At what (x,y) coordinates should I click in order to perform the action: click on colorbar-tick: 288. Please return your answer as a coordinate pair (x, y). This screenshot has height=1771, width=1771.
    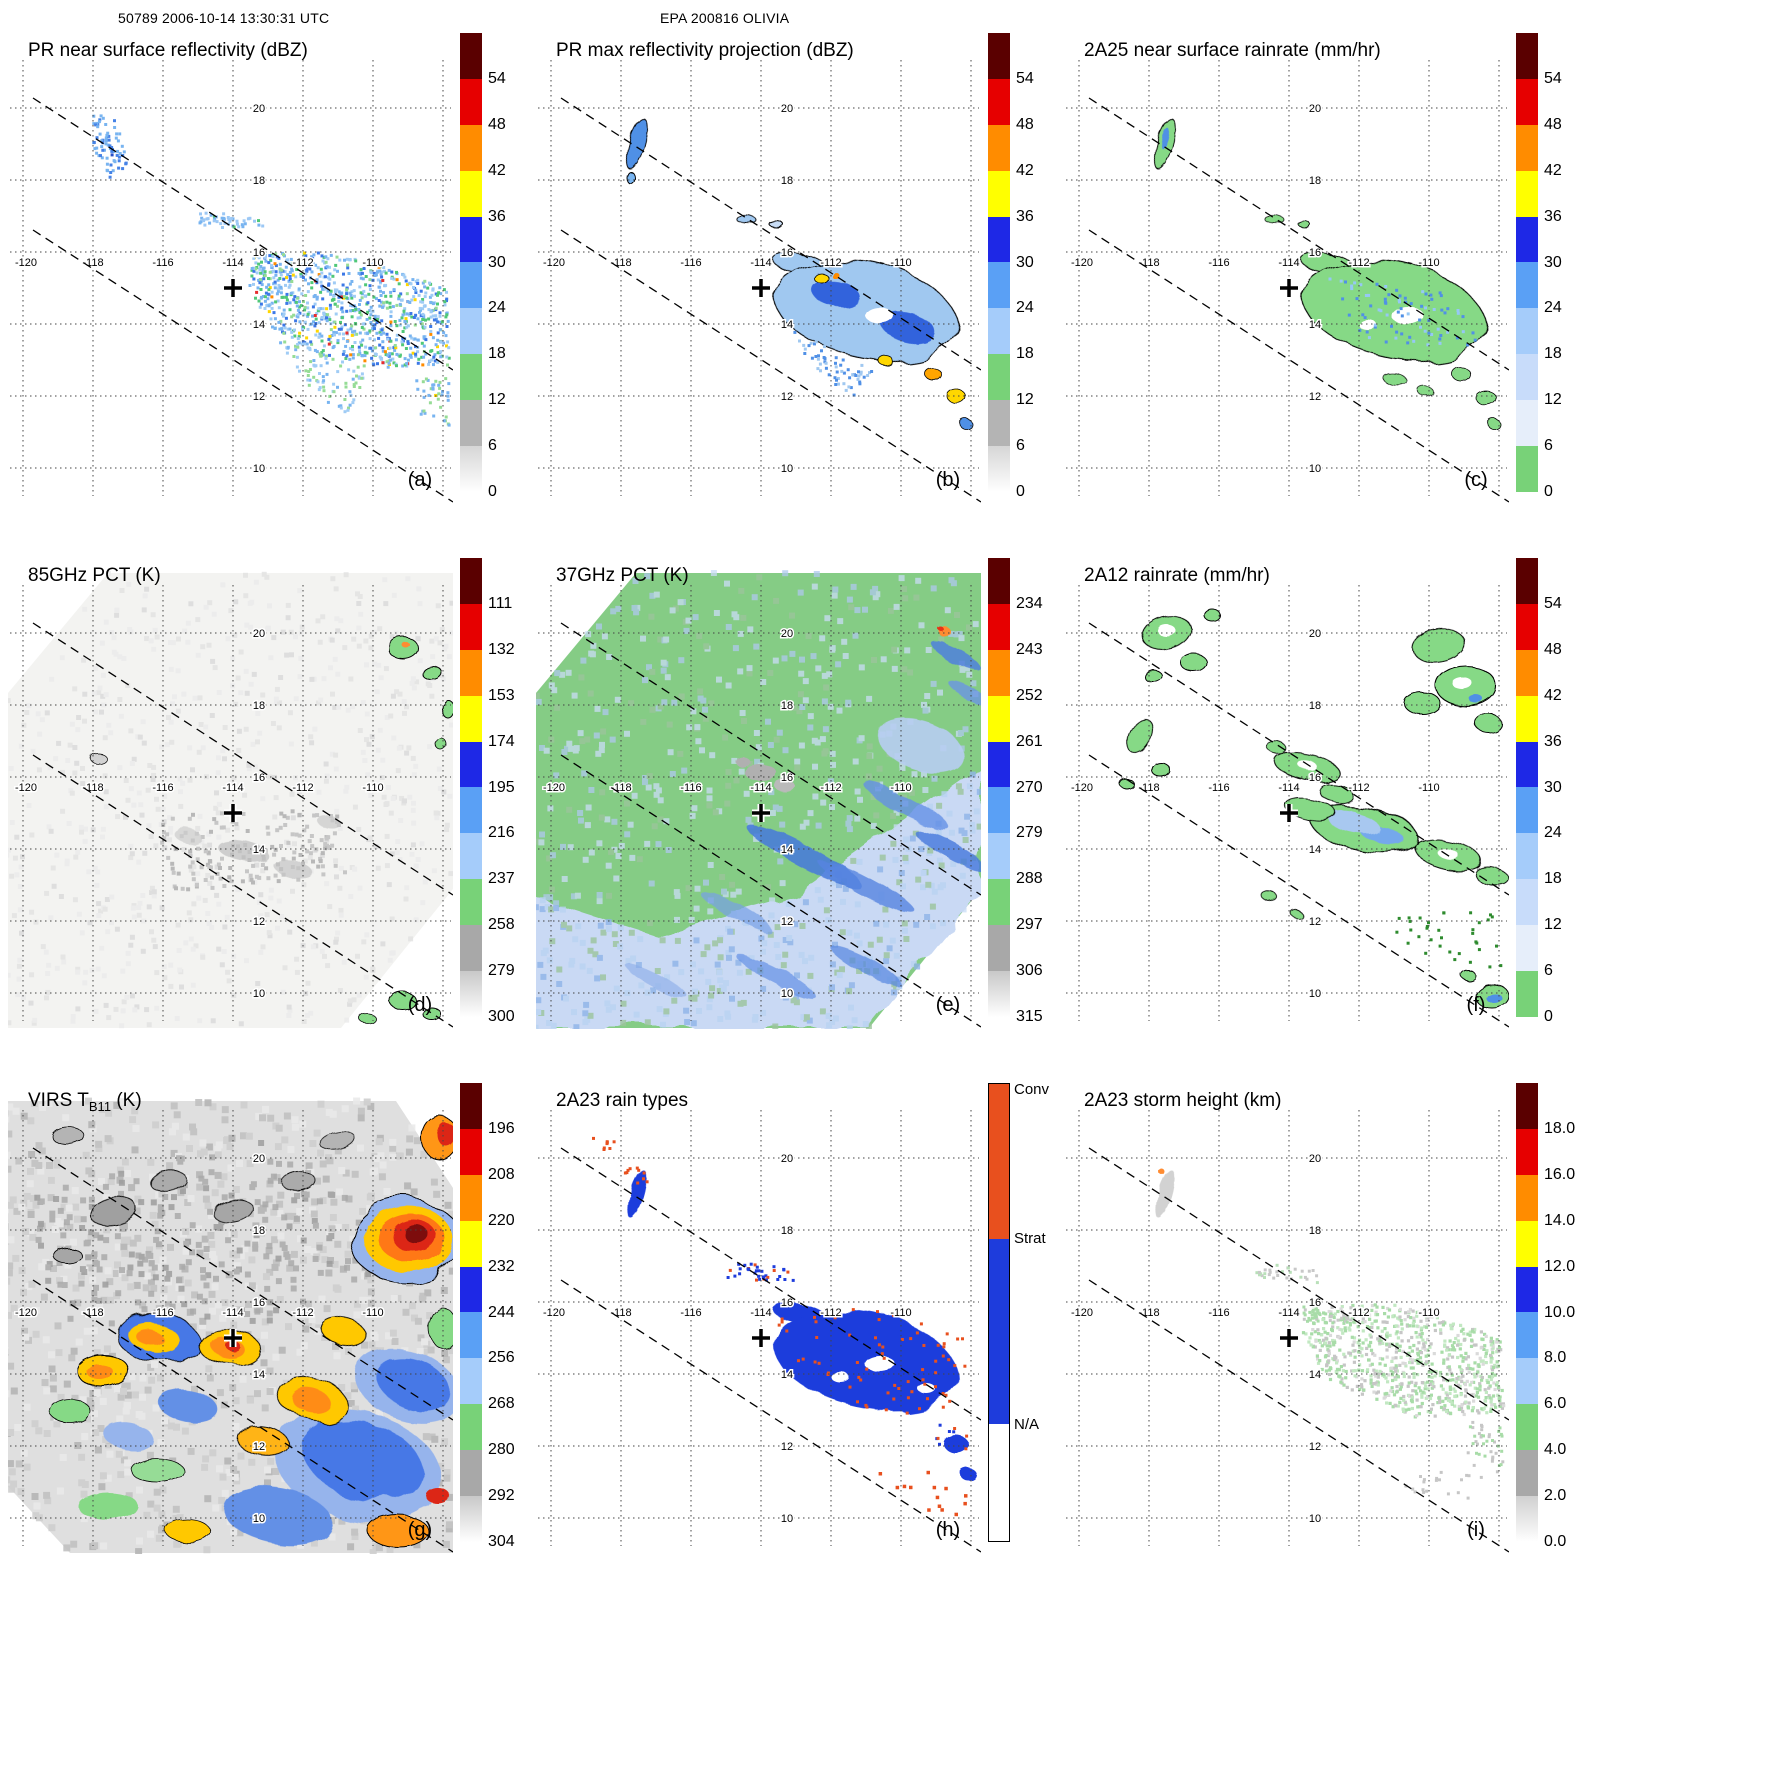
    Looking at the image, I should click on (1029, 879).